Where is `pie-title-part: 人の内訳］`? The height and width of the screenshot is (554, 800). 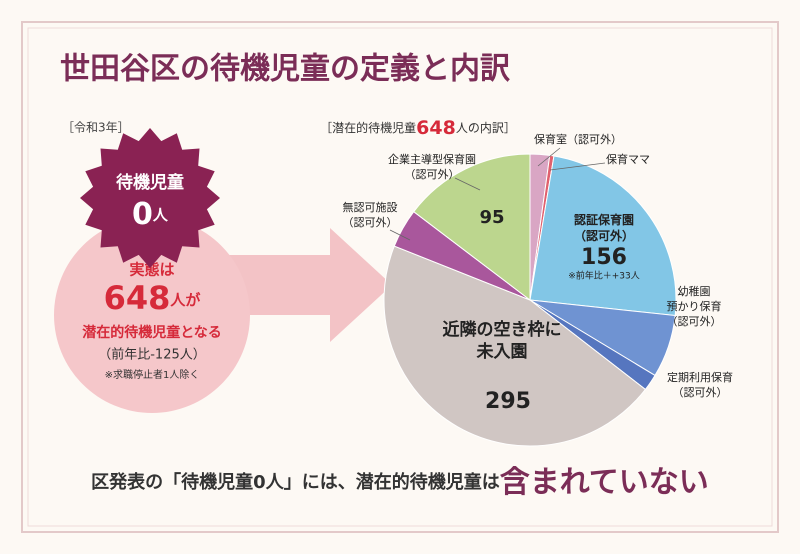
pie-title-part: 人の内訳］ is located at coordinates (486, 128).